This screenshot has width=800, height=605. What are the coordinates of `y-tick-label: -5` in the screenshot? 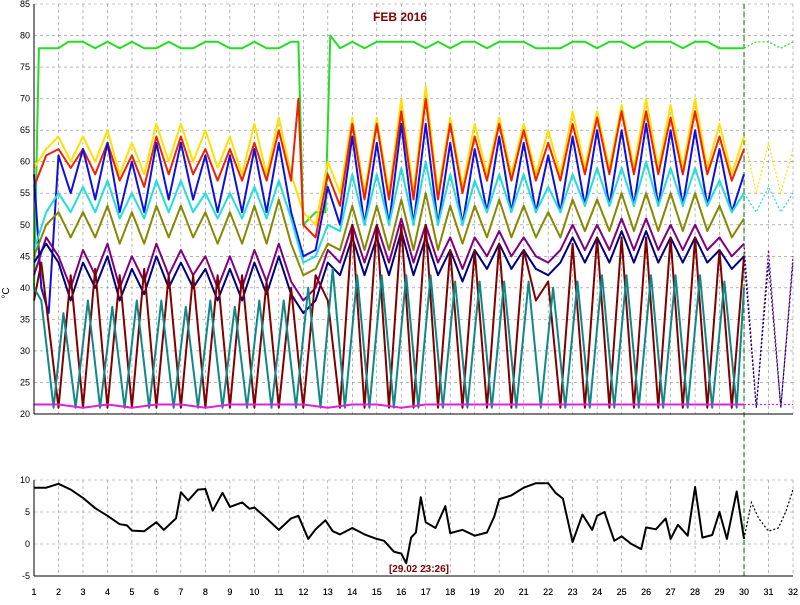 It's located at (26, 576).